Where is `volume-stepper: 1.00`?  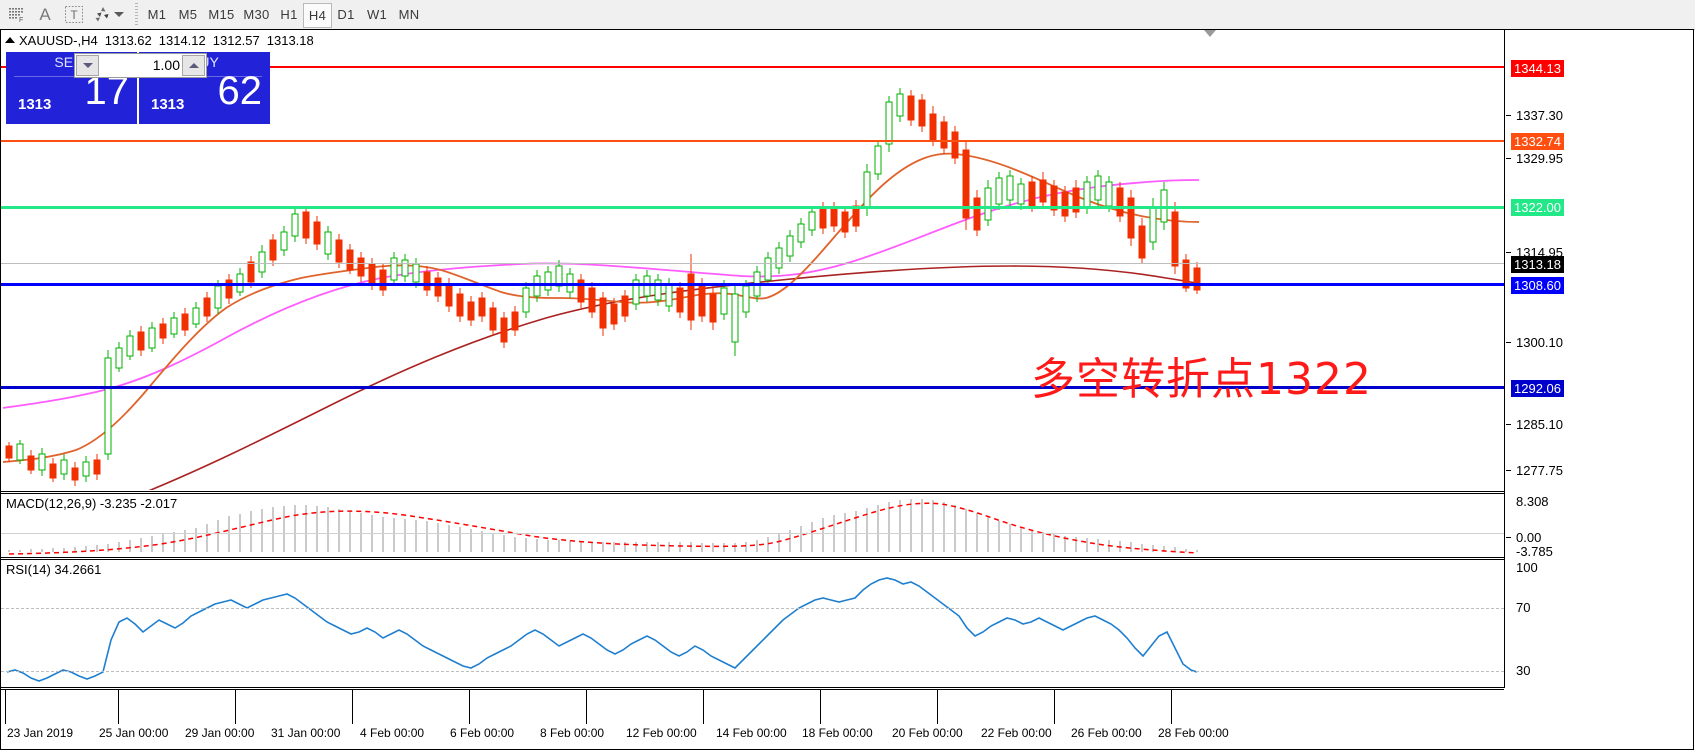
volume-stepper: 1.00 is located at coordinates (140, 65).